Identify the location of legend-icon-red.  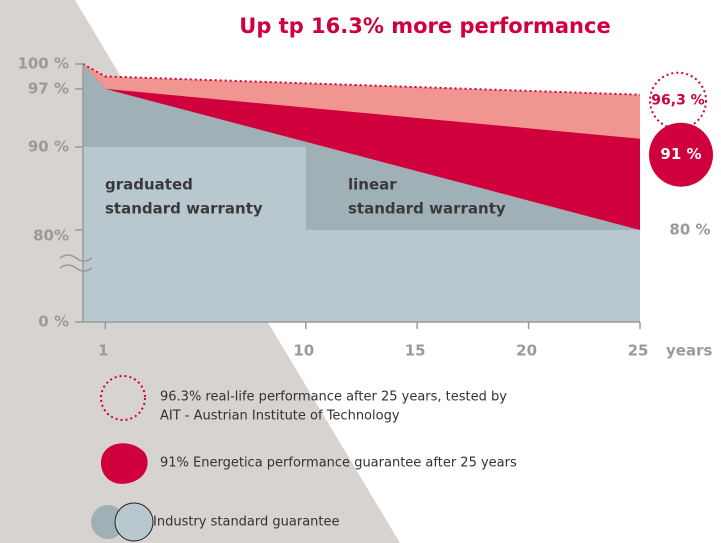
(124, 463).